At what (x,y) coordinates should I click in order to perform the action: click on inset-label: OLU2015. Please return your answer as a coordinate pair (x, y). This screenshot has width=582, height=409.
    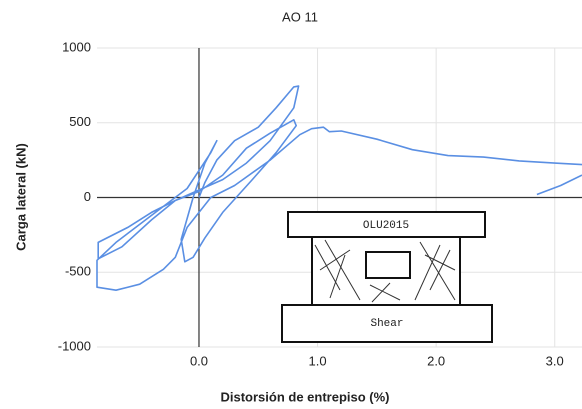
    Looking at the image, I should click on (386, 226).